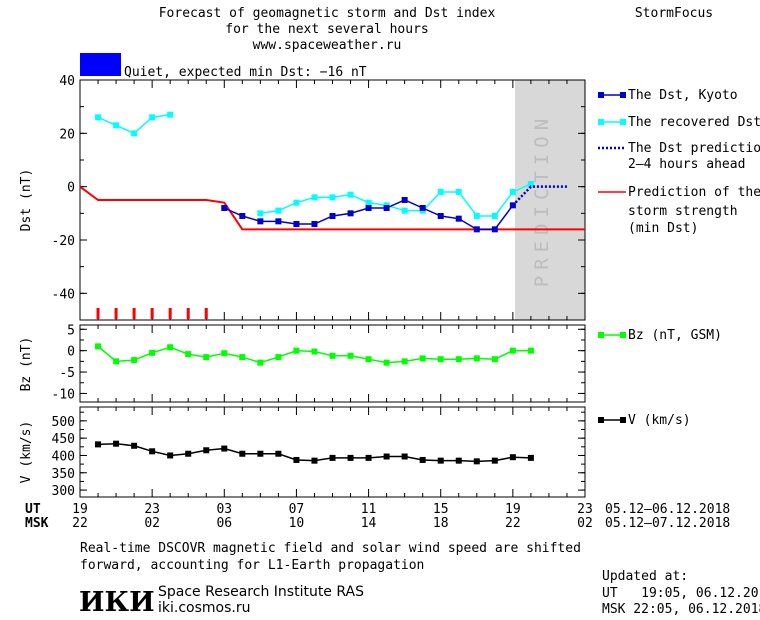  I want to click on ut-row-label: UT, so click(33, 509).